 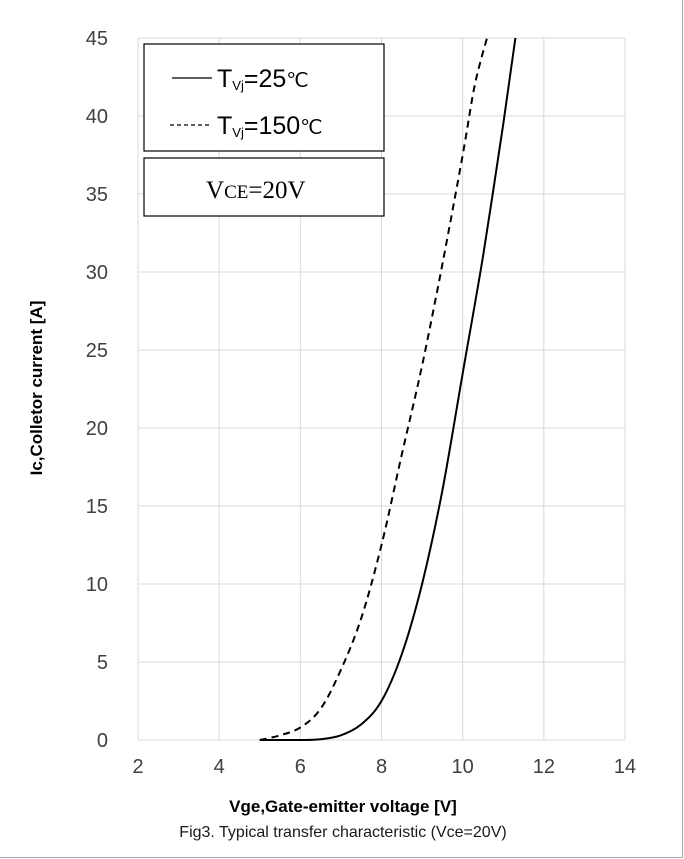 What do you see at coordinates (219, 767) in the screenshot?
I see `x-tick-label: 4` at bounding box center [219, 767].